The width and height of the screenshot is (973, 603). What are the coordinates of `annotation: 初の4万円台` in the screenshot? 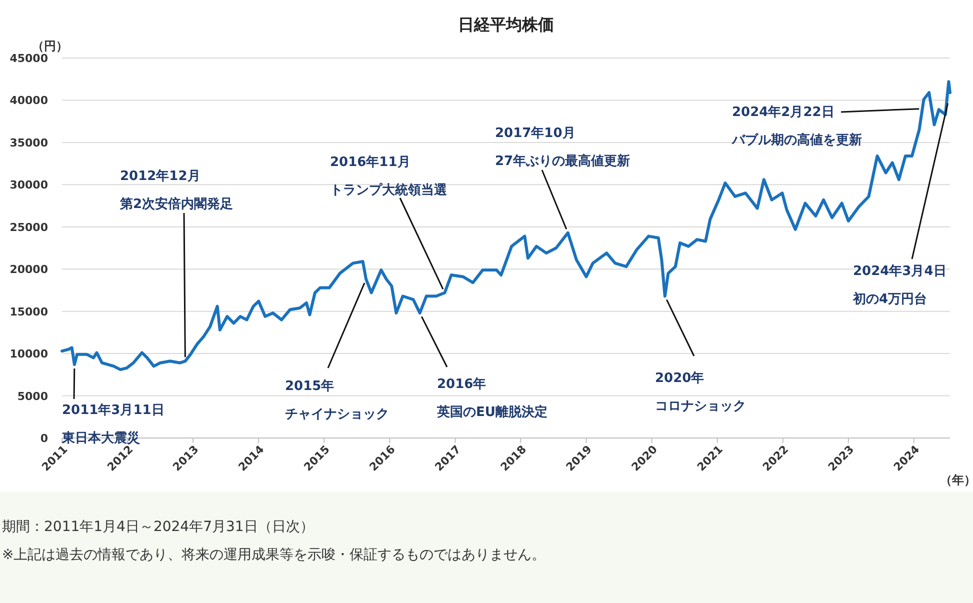 It's located at (890, 299).